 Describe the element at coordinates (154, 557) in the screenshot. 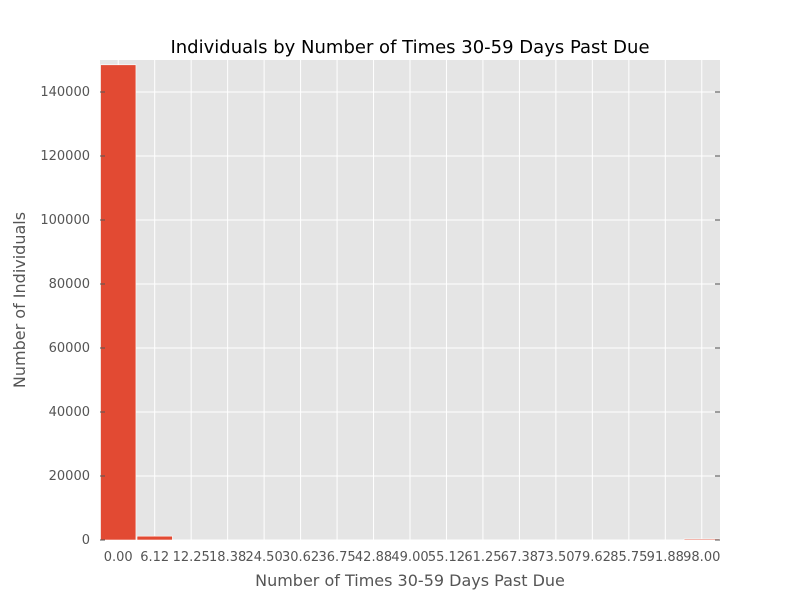

I see `x-tick-label: 6.12` at that location.